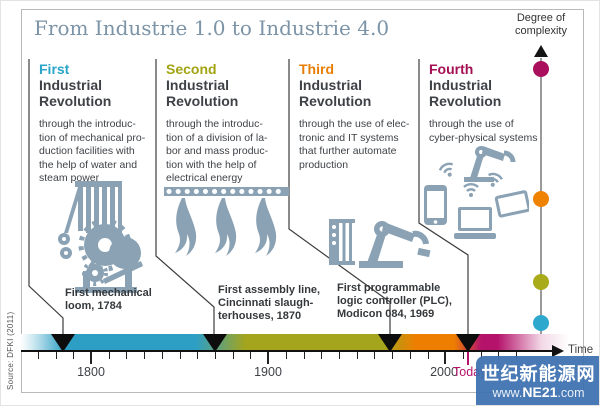 The image size is (600, 406). I want to click on revolution-ordinal: First, so click(54, 69).